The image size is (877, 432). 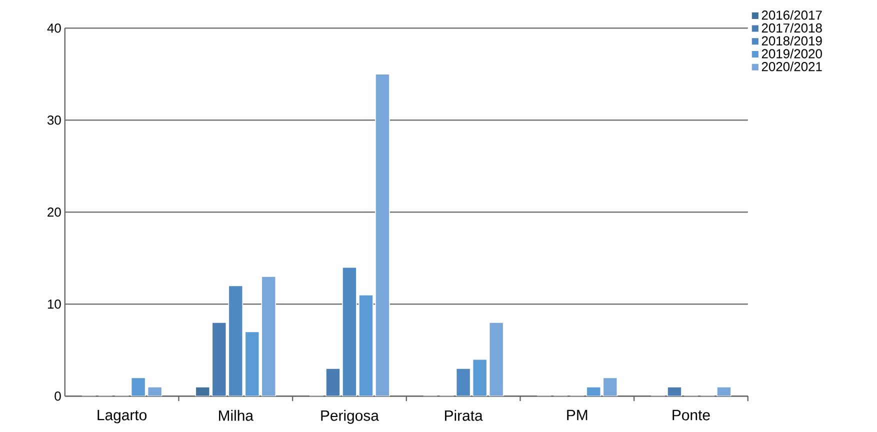 What do you see at coordinates (464, 415) in the screenshot?
I see `x-tick-label: Pirata` at bounding box center [464, 415].